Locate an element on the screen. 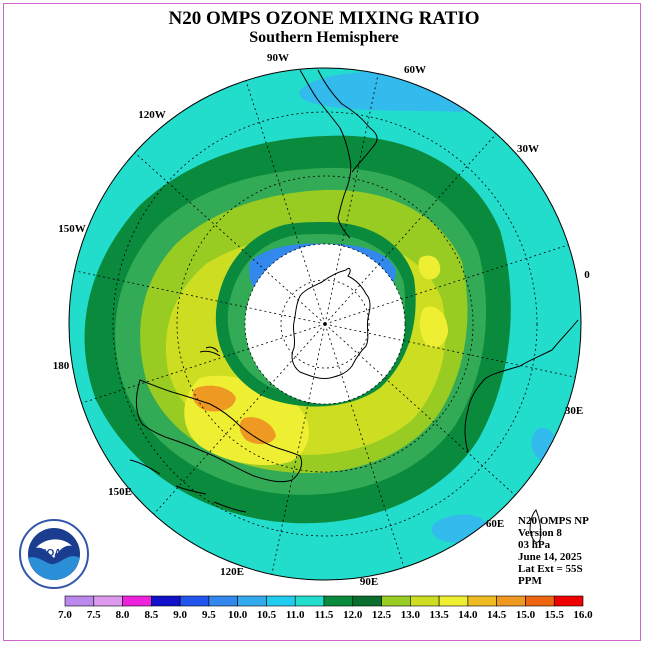  lon-label-180: 180 is located at coordinates (61, 366).